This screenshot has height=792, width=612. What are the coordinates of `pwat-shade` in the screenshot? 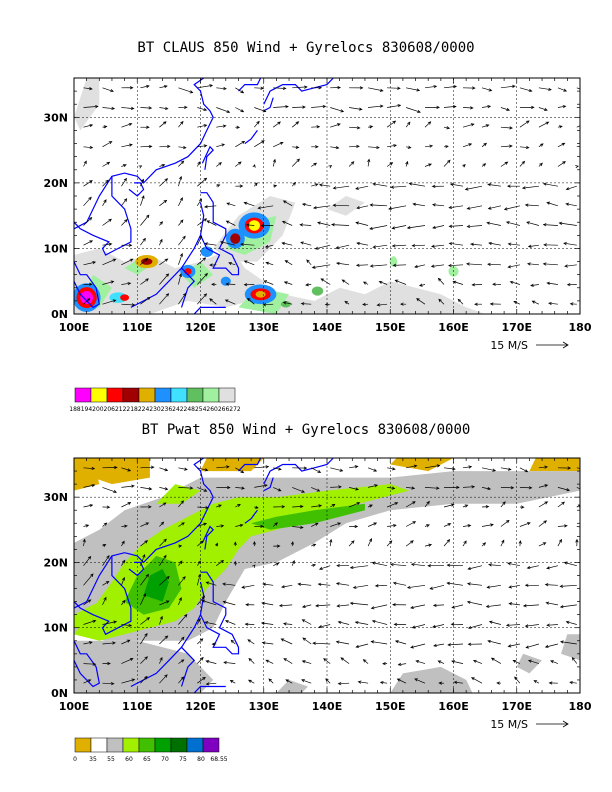 It's located at (87, 474).